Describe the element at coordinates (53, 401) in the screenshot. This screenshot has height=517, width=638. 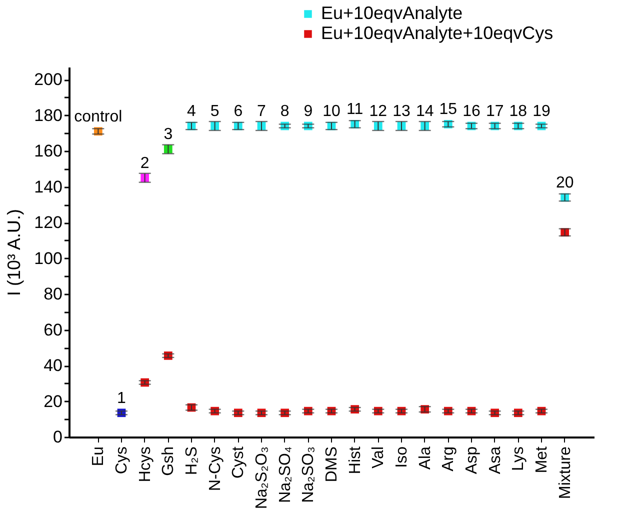
I see `y-tick-label: 20` at that location.